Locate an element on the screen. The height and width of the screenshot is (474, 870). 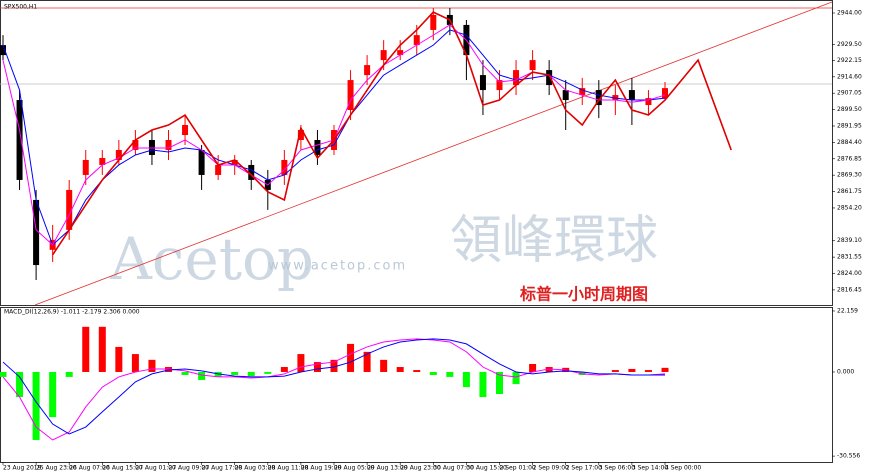
y-tick-label: 2869.30 is located at coordinates (849, 175).